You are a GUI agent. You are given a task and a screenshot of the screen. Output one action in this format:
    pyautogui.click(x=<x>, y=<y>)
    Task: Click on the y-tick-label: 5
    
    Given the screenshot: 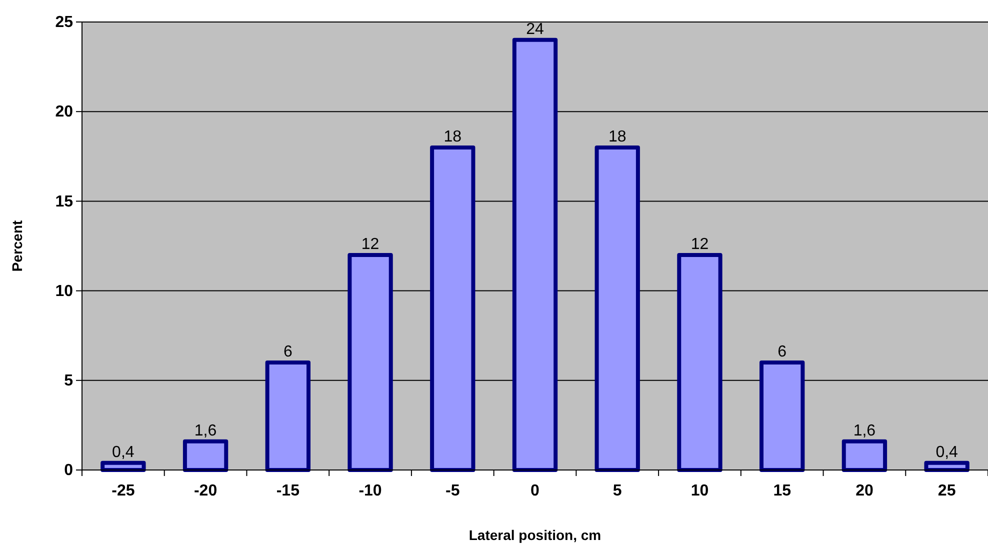 What is the action you would take?
    pyautogui.click(x=69, y=381)
    